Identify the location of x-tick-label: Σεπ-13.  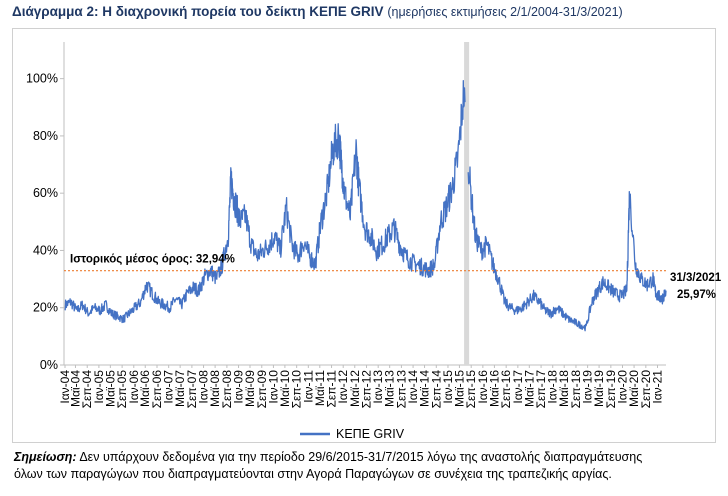
(401, 389).